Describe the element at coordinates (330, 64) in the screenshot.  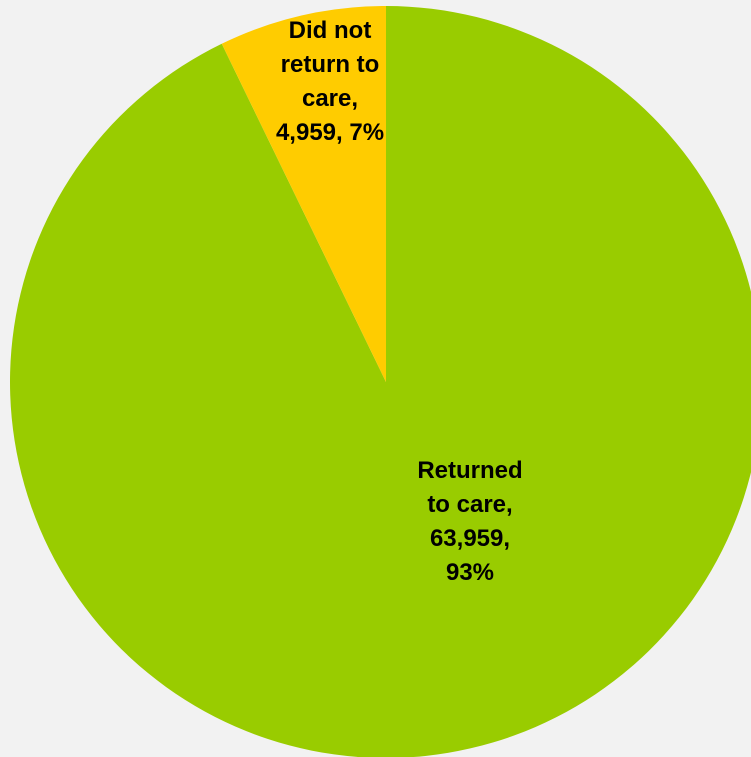
I see `pie-label-line: return to` at that location.